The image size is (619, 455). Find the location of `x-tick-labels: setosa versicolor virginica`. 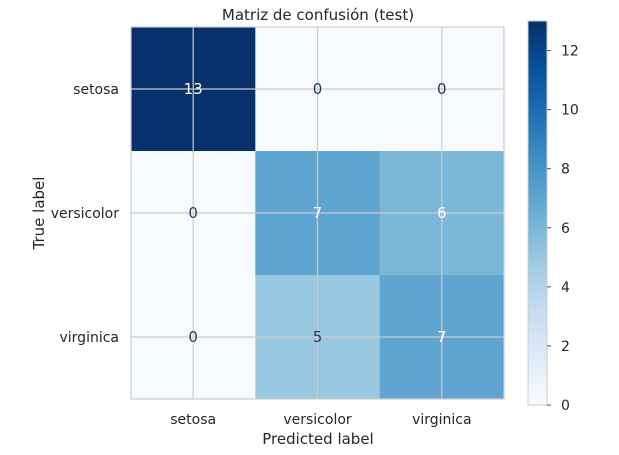

x-tick-labels: setosa versicolor virginica is located at coordinates (320, 420).